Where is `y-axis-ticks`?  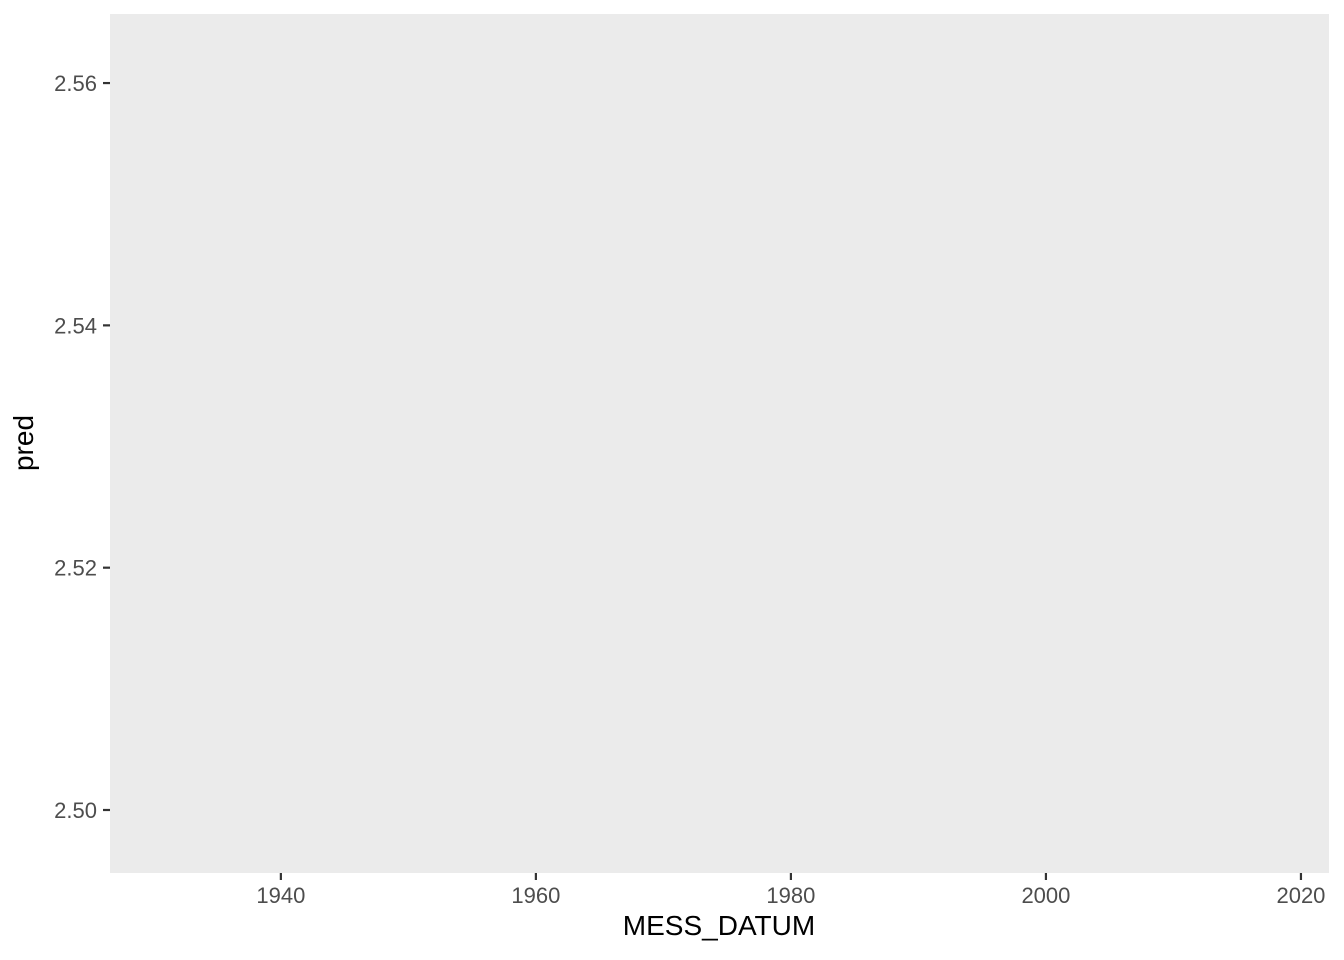 y-axis-ticks is located at coordinates (106, 446).